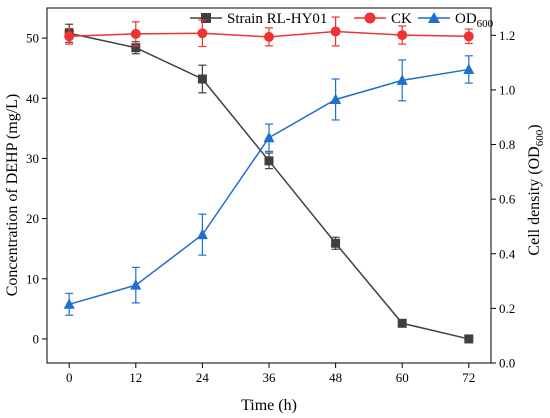 This screenshot has height=418, width=550. I want to click on legend-marker-strain, so click(206, 18).